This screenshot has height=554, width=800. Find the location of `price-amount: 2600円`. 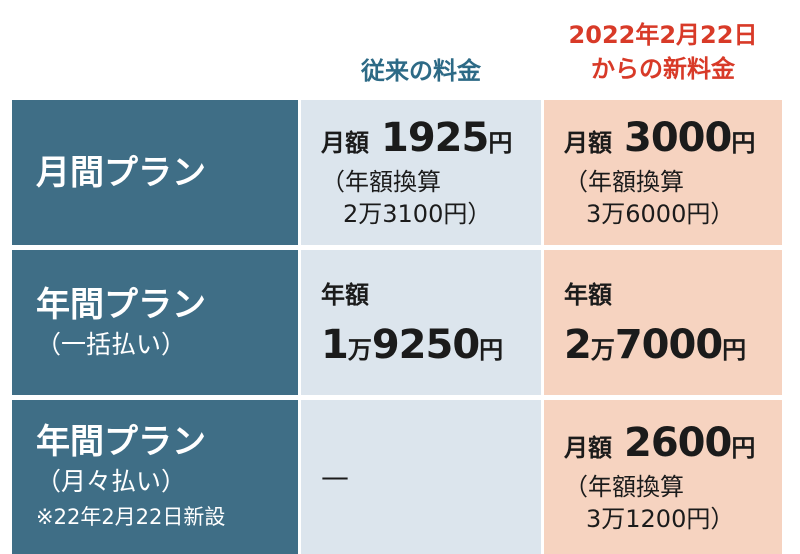

price-amount: 2600円 is located at coordinates (690, 442).